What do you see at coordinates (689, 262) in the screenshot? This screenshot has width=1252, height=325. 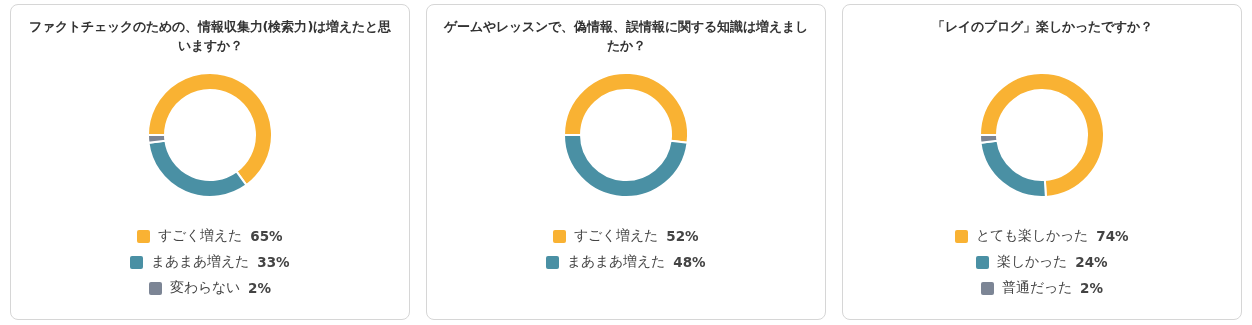 I see `data-label: 48%` at bounding box center [689, 262].